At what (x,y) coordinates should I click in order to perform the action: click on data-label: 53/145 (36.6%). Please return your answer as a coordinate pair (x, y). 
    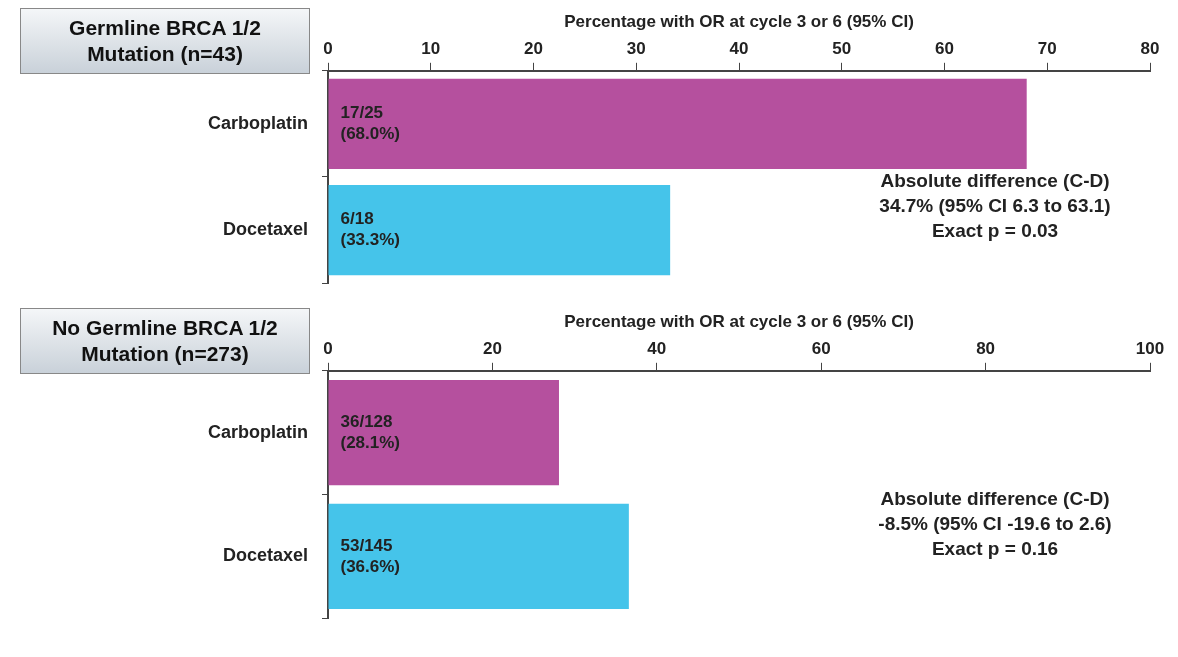
    Looking at the image, I should click on (370, 555).